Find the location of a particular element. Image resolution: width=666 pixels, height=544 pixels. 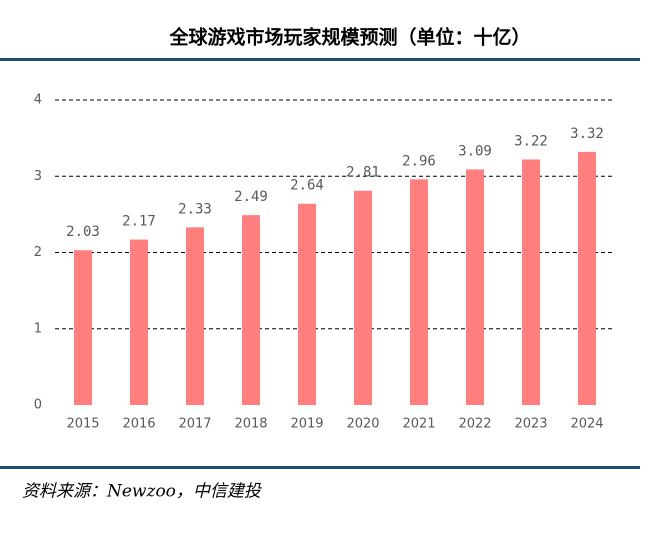

y-tick-label: 1 is located at coordinates (38, 328).